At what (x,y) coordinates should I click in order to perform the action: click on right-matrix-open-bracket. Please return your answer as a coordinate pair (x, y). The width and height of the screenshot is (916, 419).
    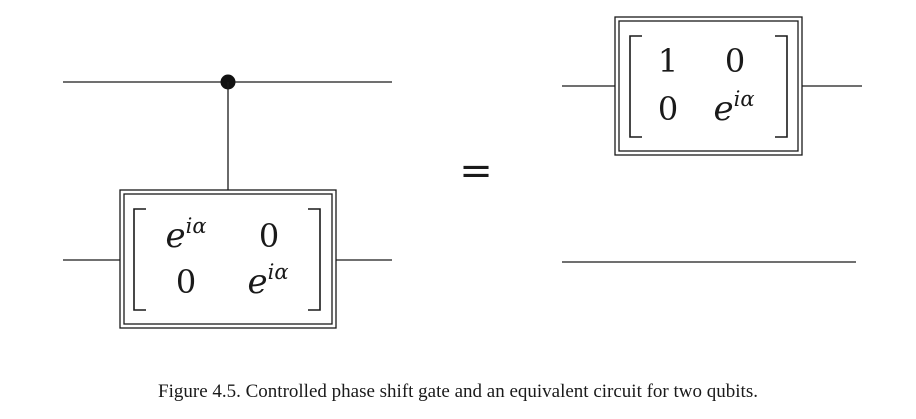
    Looking at the image, I should click on (635, 86).